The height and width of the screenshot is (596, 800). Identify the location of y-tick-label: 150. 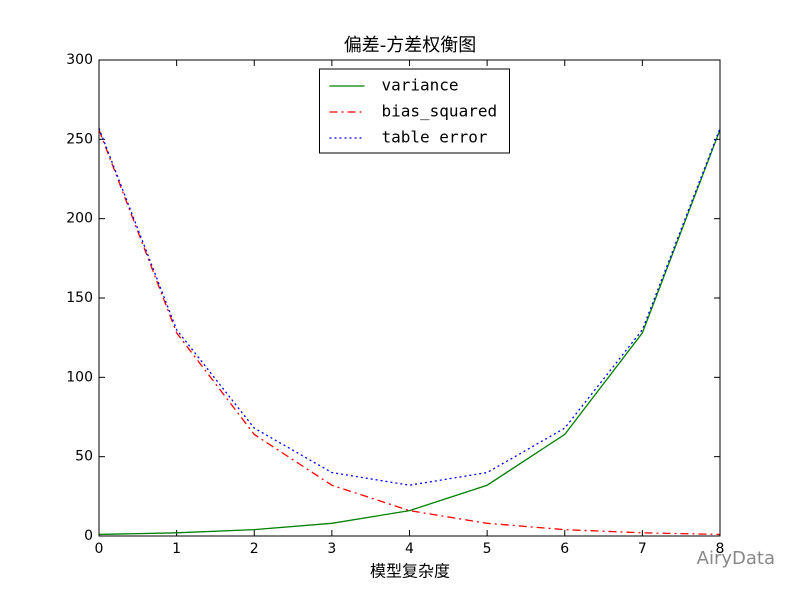
(79, 298).